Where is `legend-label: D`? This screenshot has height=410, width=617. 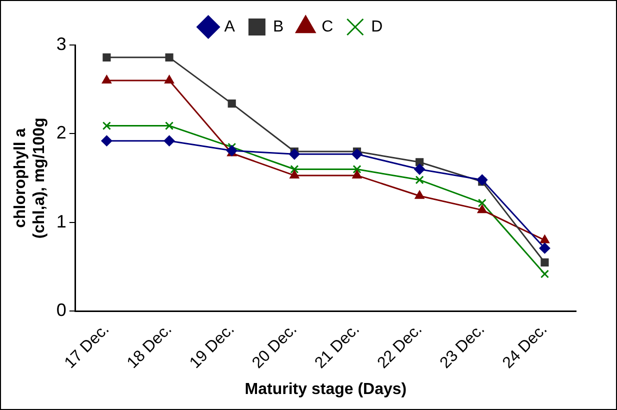 legend-label: D is located at coordinates (377, 27).